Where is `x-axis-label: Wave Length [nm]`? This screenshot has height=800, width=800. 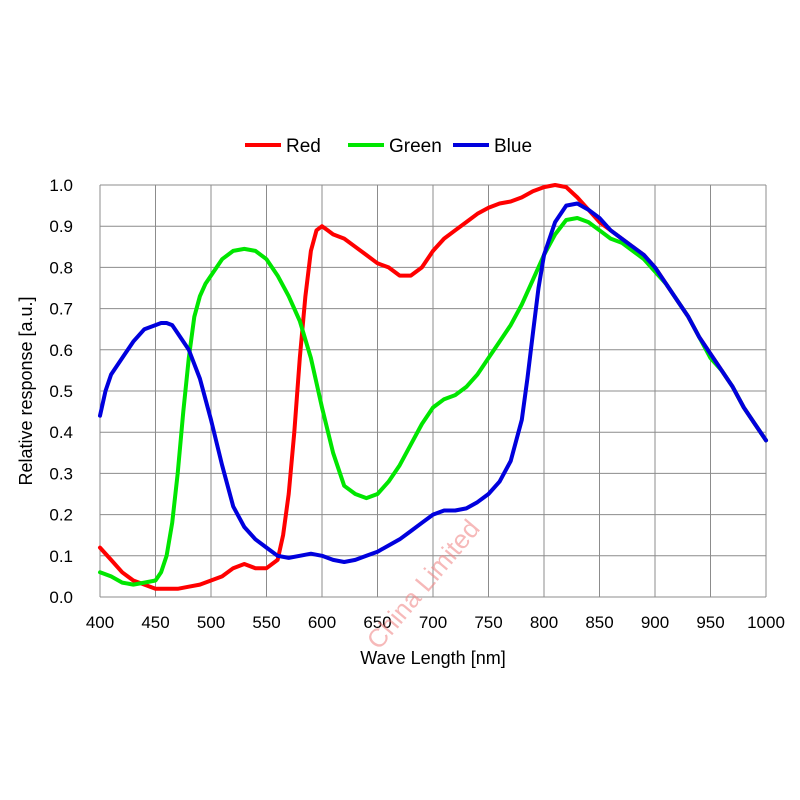
x-axis-label: Wave Length [nm] is located at coordinates (432, 658).